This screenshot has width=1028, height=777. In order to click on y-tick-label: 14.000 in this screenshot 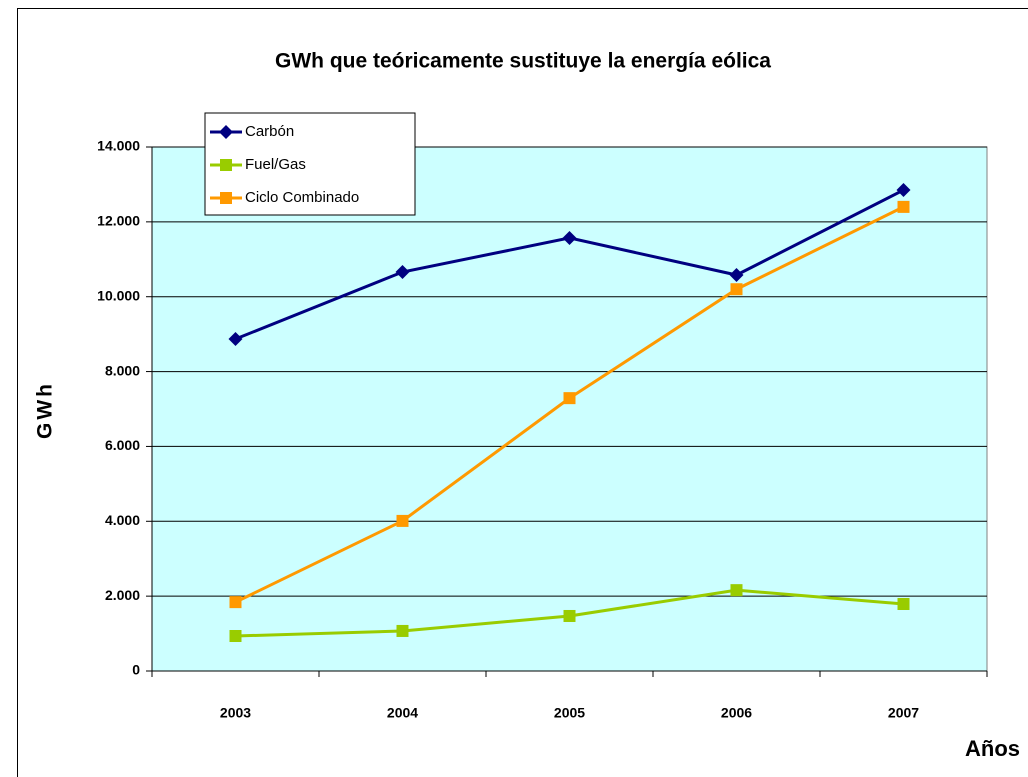, I will do `click(118, 146)`.